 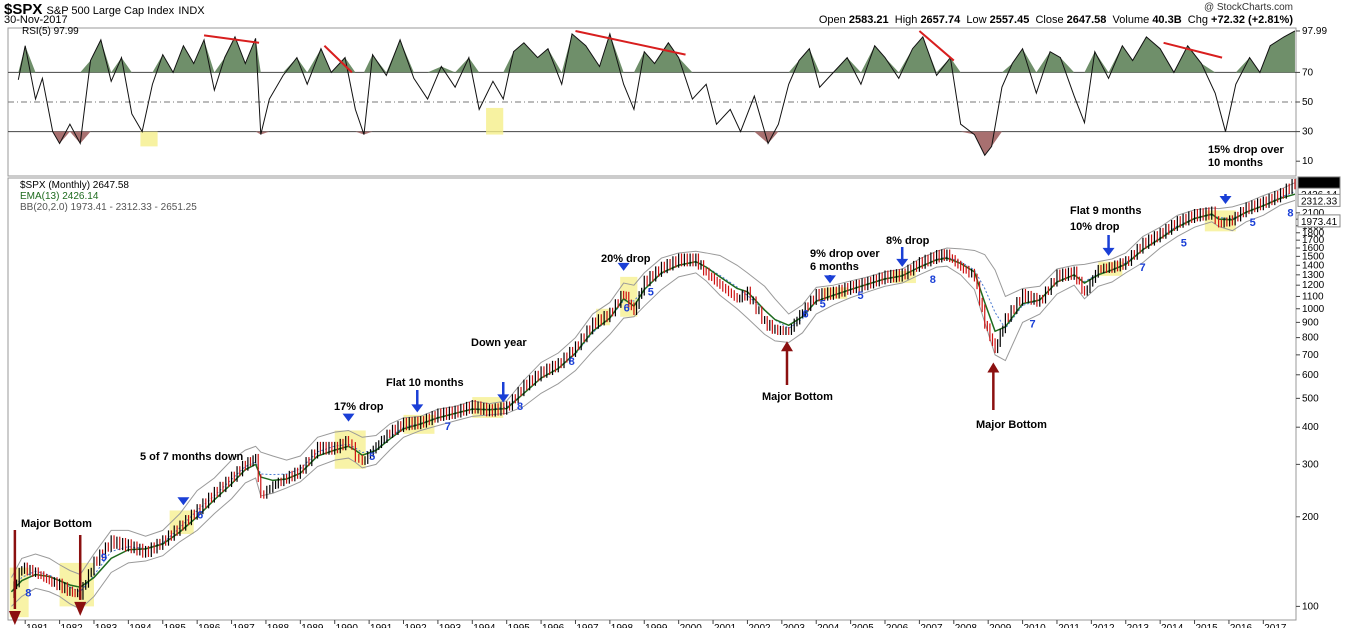 I want to click on chart-date: 30-Nov-2017, so click(x=36, y=20).